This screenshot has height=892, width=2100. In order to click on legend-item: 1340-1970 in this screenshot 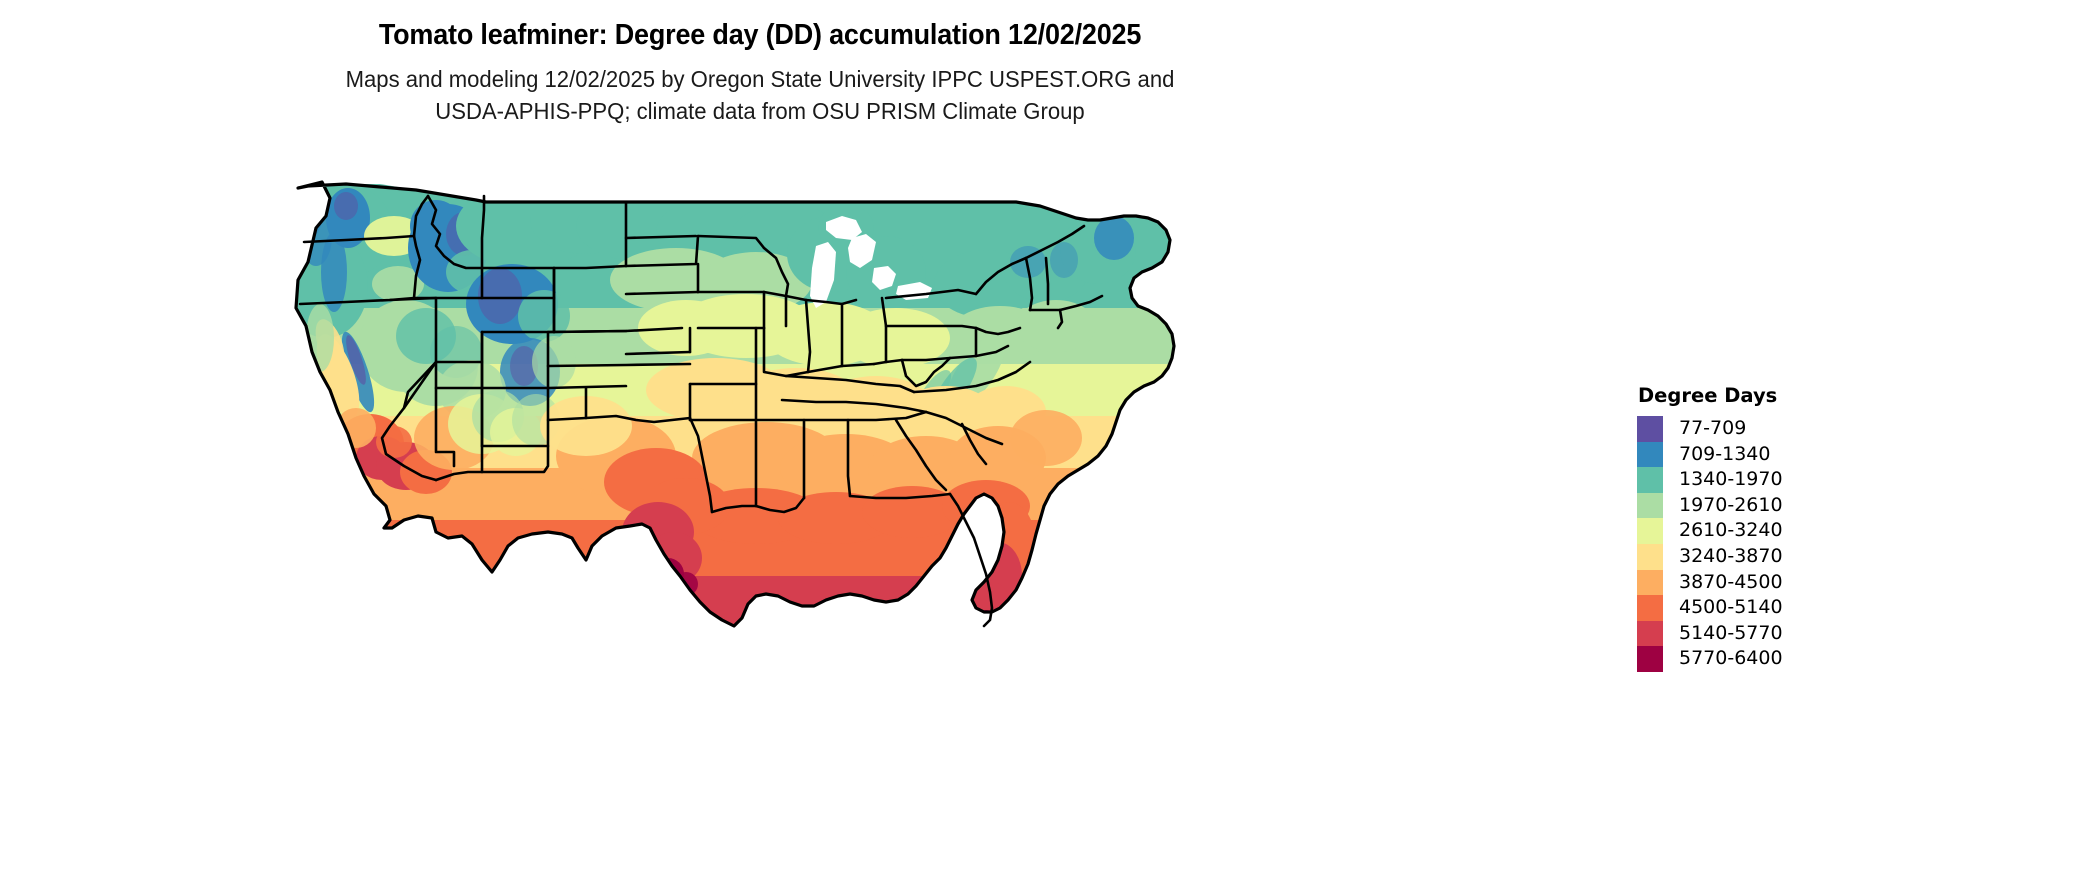, I will do `click(1767, 480)`.